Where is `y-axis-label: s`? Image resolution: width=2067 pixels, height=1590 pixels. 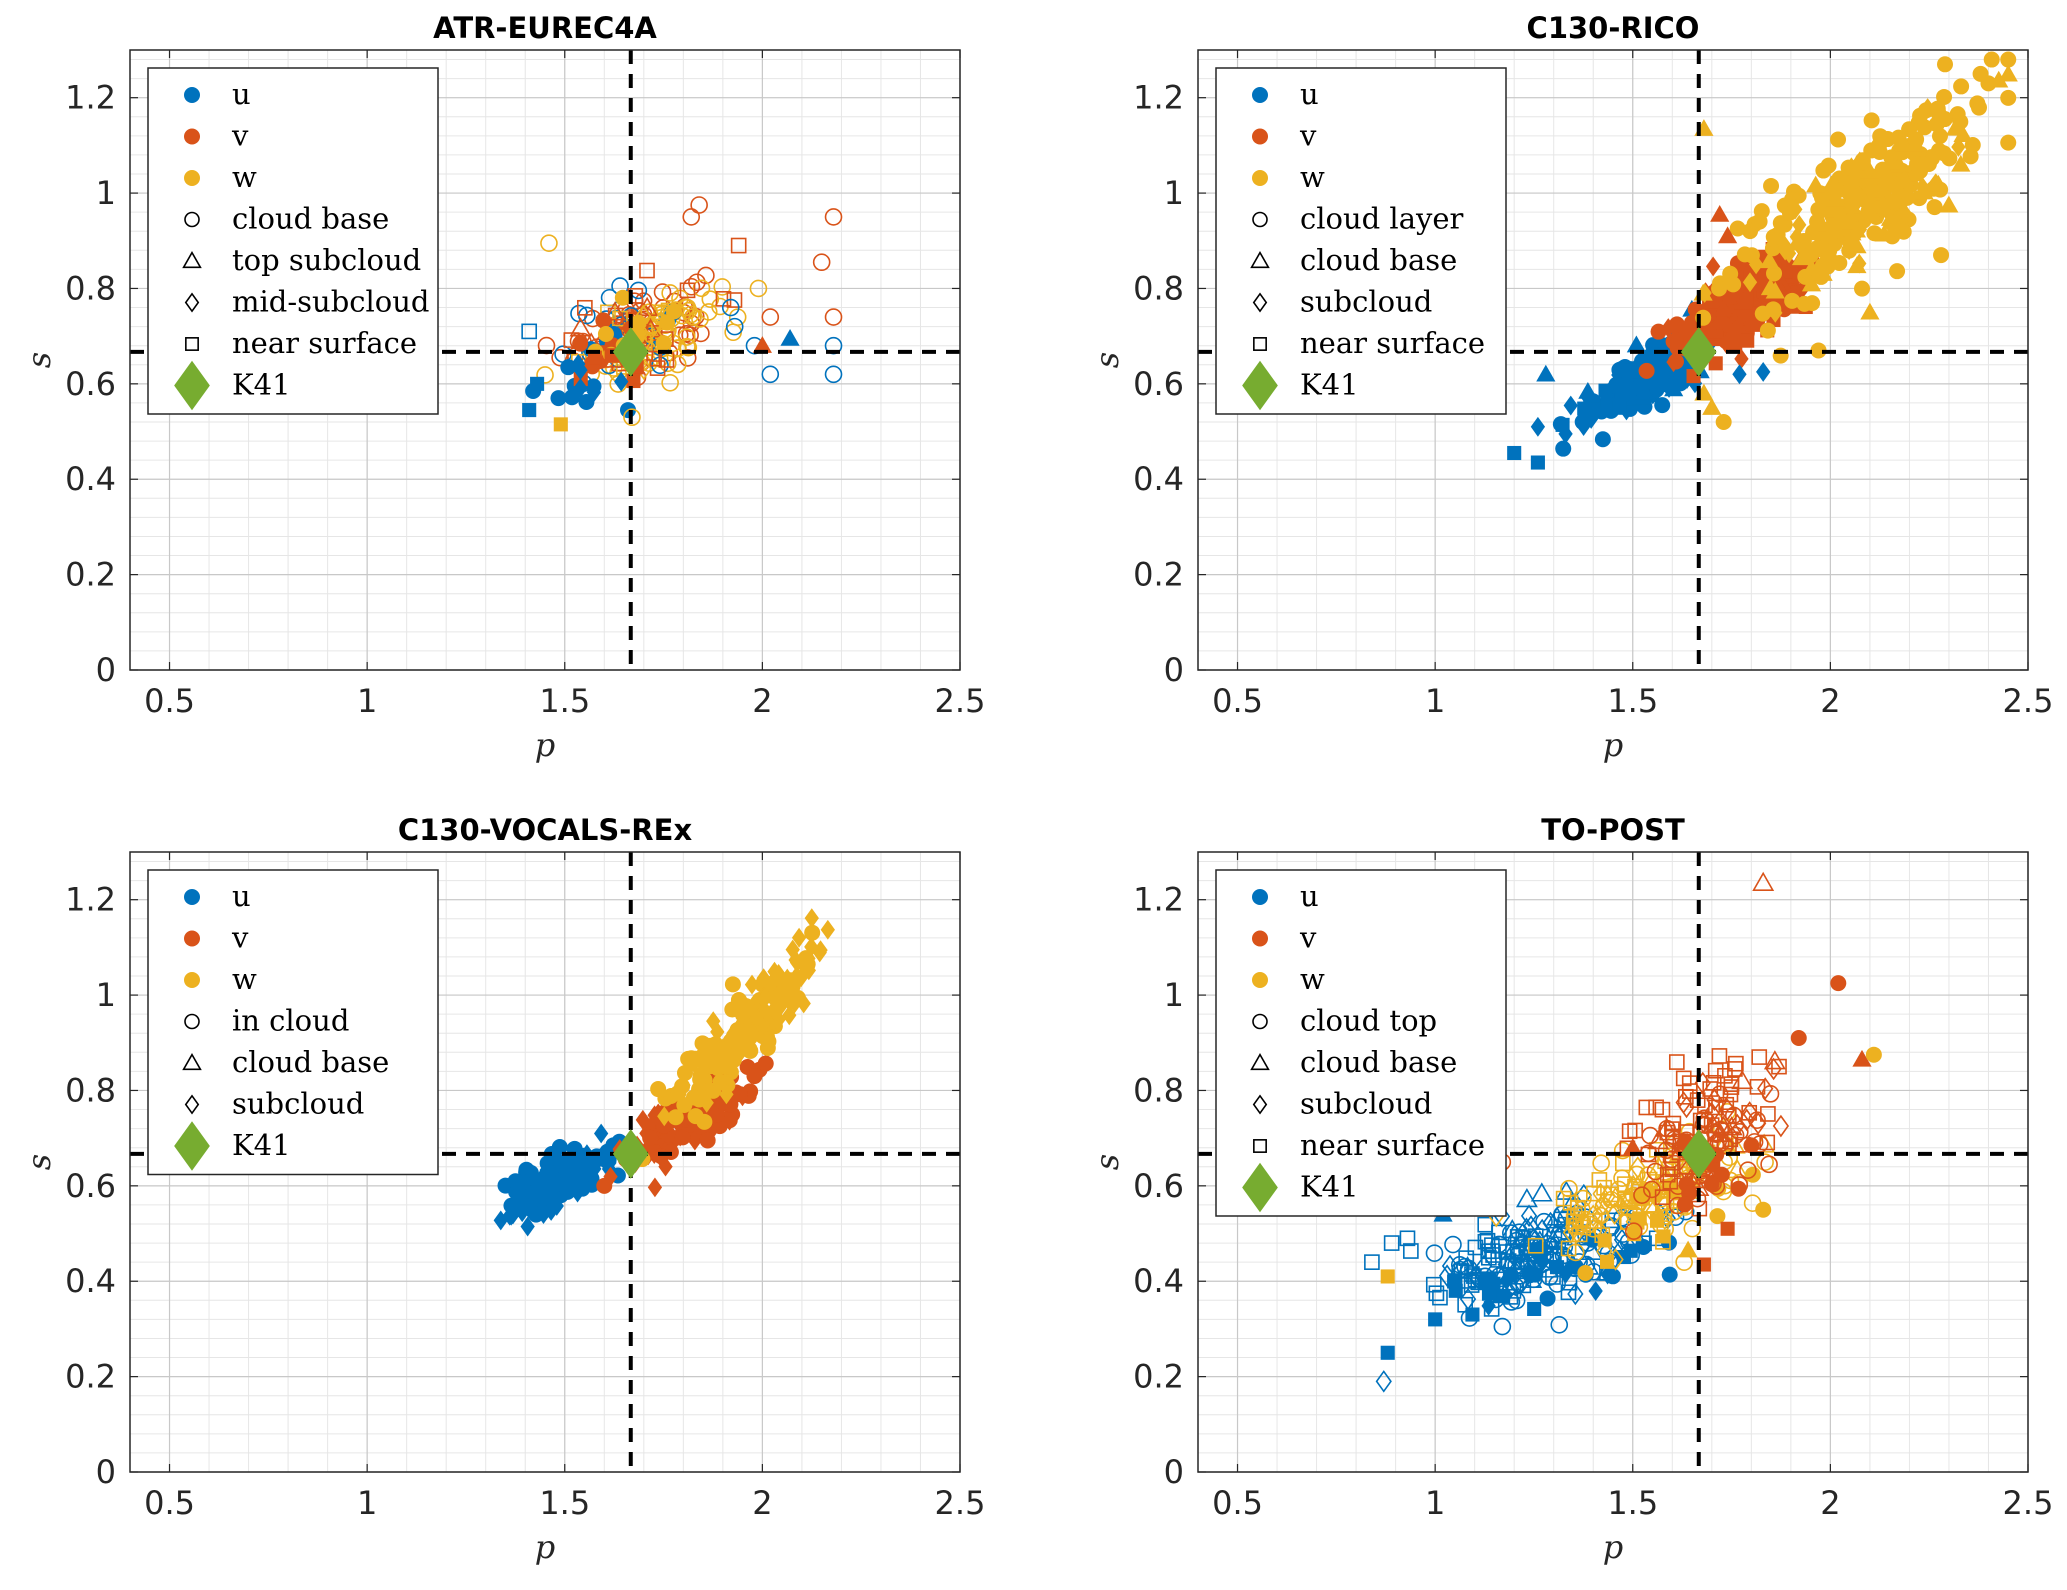
y-axis-label: s is located at coordinates (1107, 360).